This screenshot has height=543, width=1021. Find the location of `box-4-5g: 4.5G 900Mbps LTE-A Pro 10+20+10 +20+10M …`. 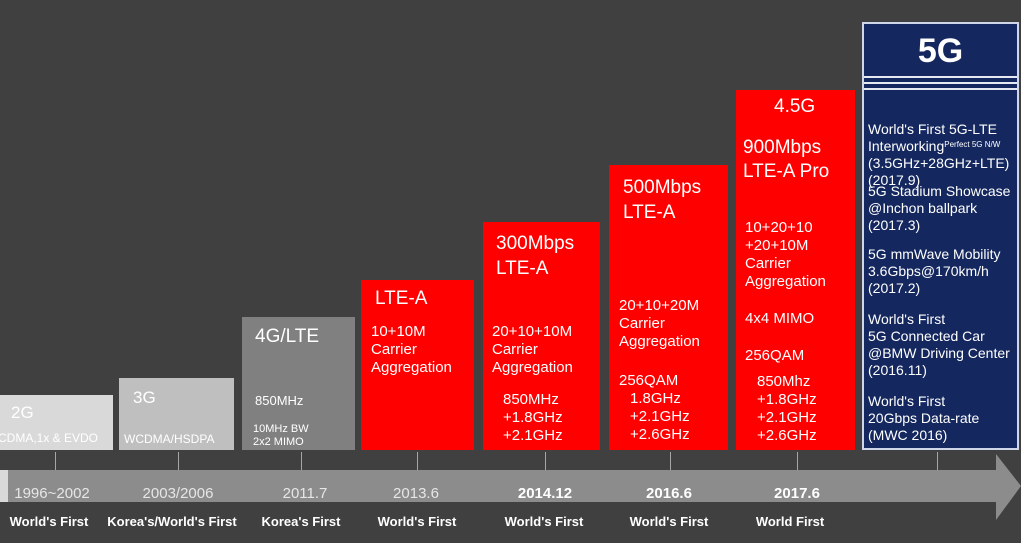

box-4-5g: 4.5G 900Mbps LTE-A Pro 10+20+10 +20+10M … is located at coordinates (795, 270).